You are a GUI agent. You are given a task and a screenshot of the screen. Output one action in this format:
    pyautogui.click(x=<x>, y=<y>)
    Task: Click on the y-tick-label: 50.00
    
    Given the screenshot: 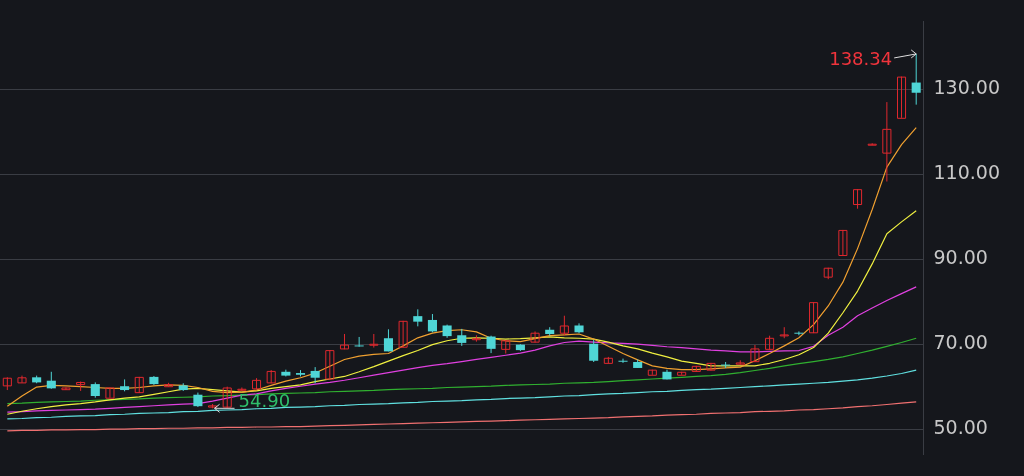 What is the action you would take?
    pyautogui.click(x=960, y=427)
    